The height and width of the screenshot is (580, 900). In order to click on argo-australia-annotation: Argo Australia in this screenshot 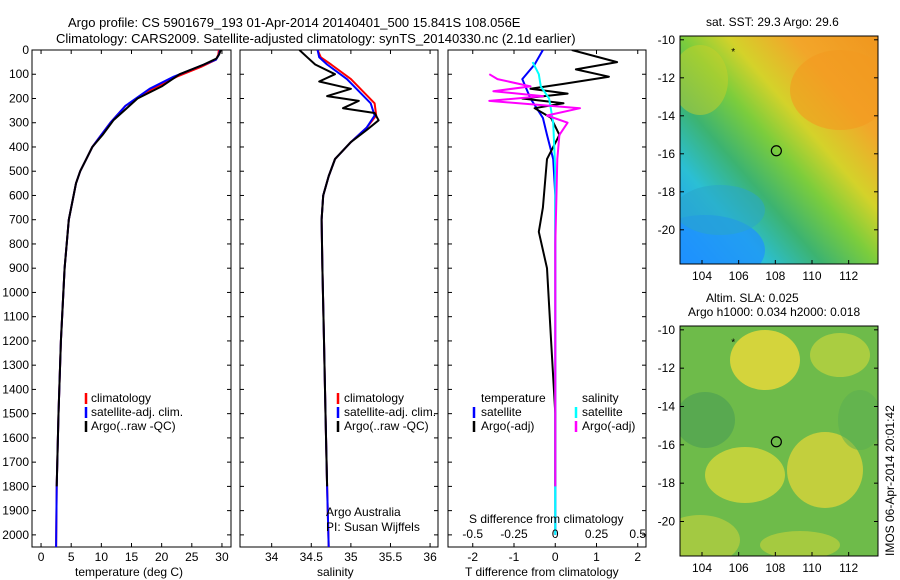, I will do `click(363, 512)`.